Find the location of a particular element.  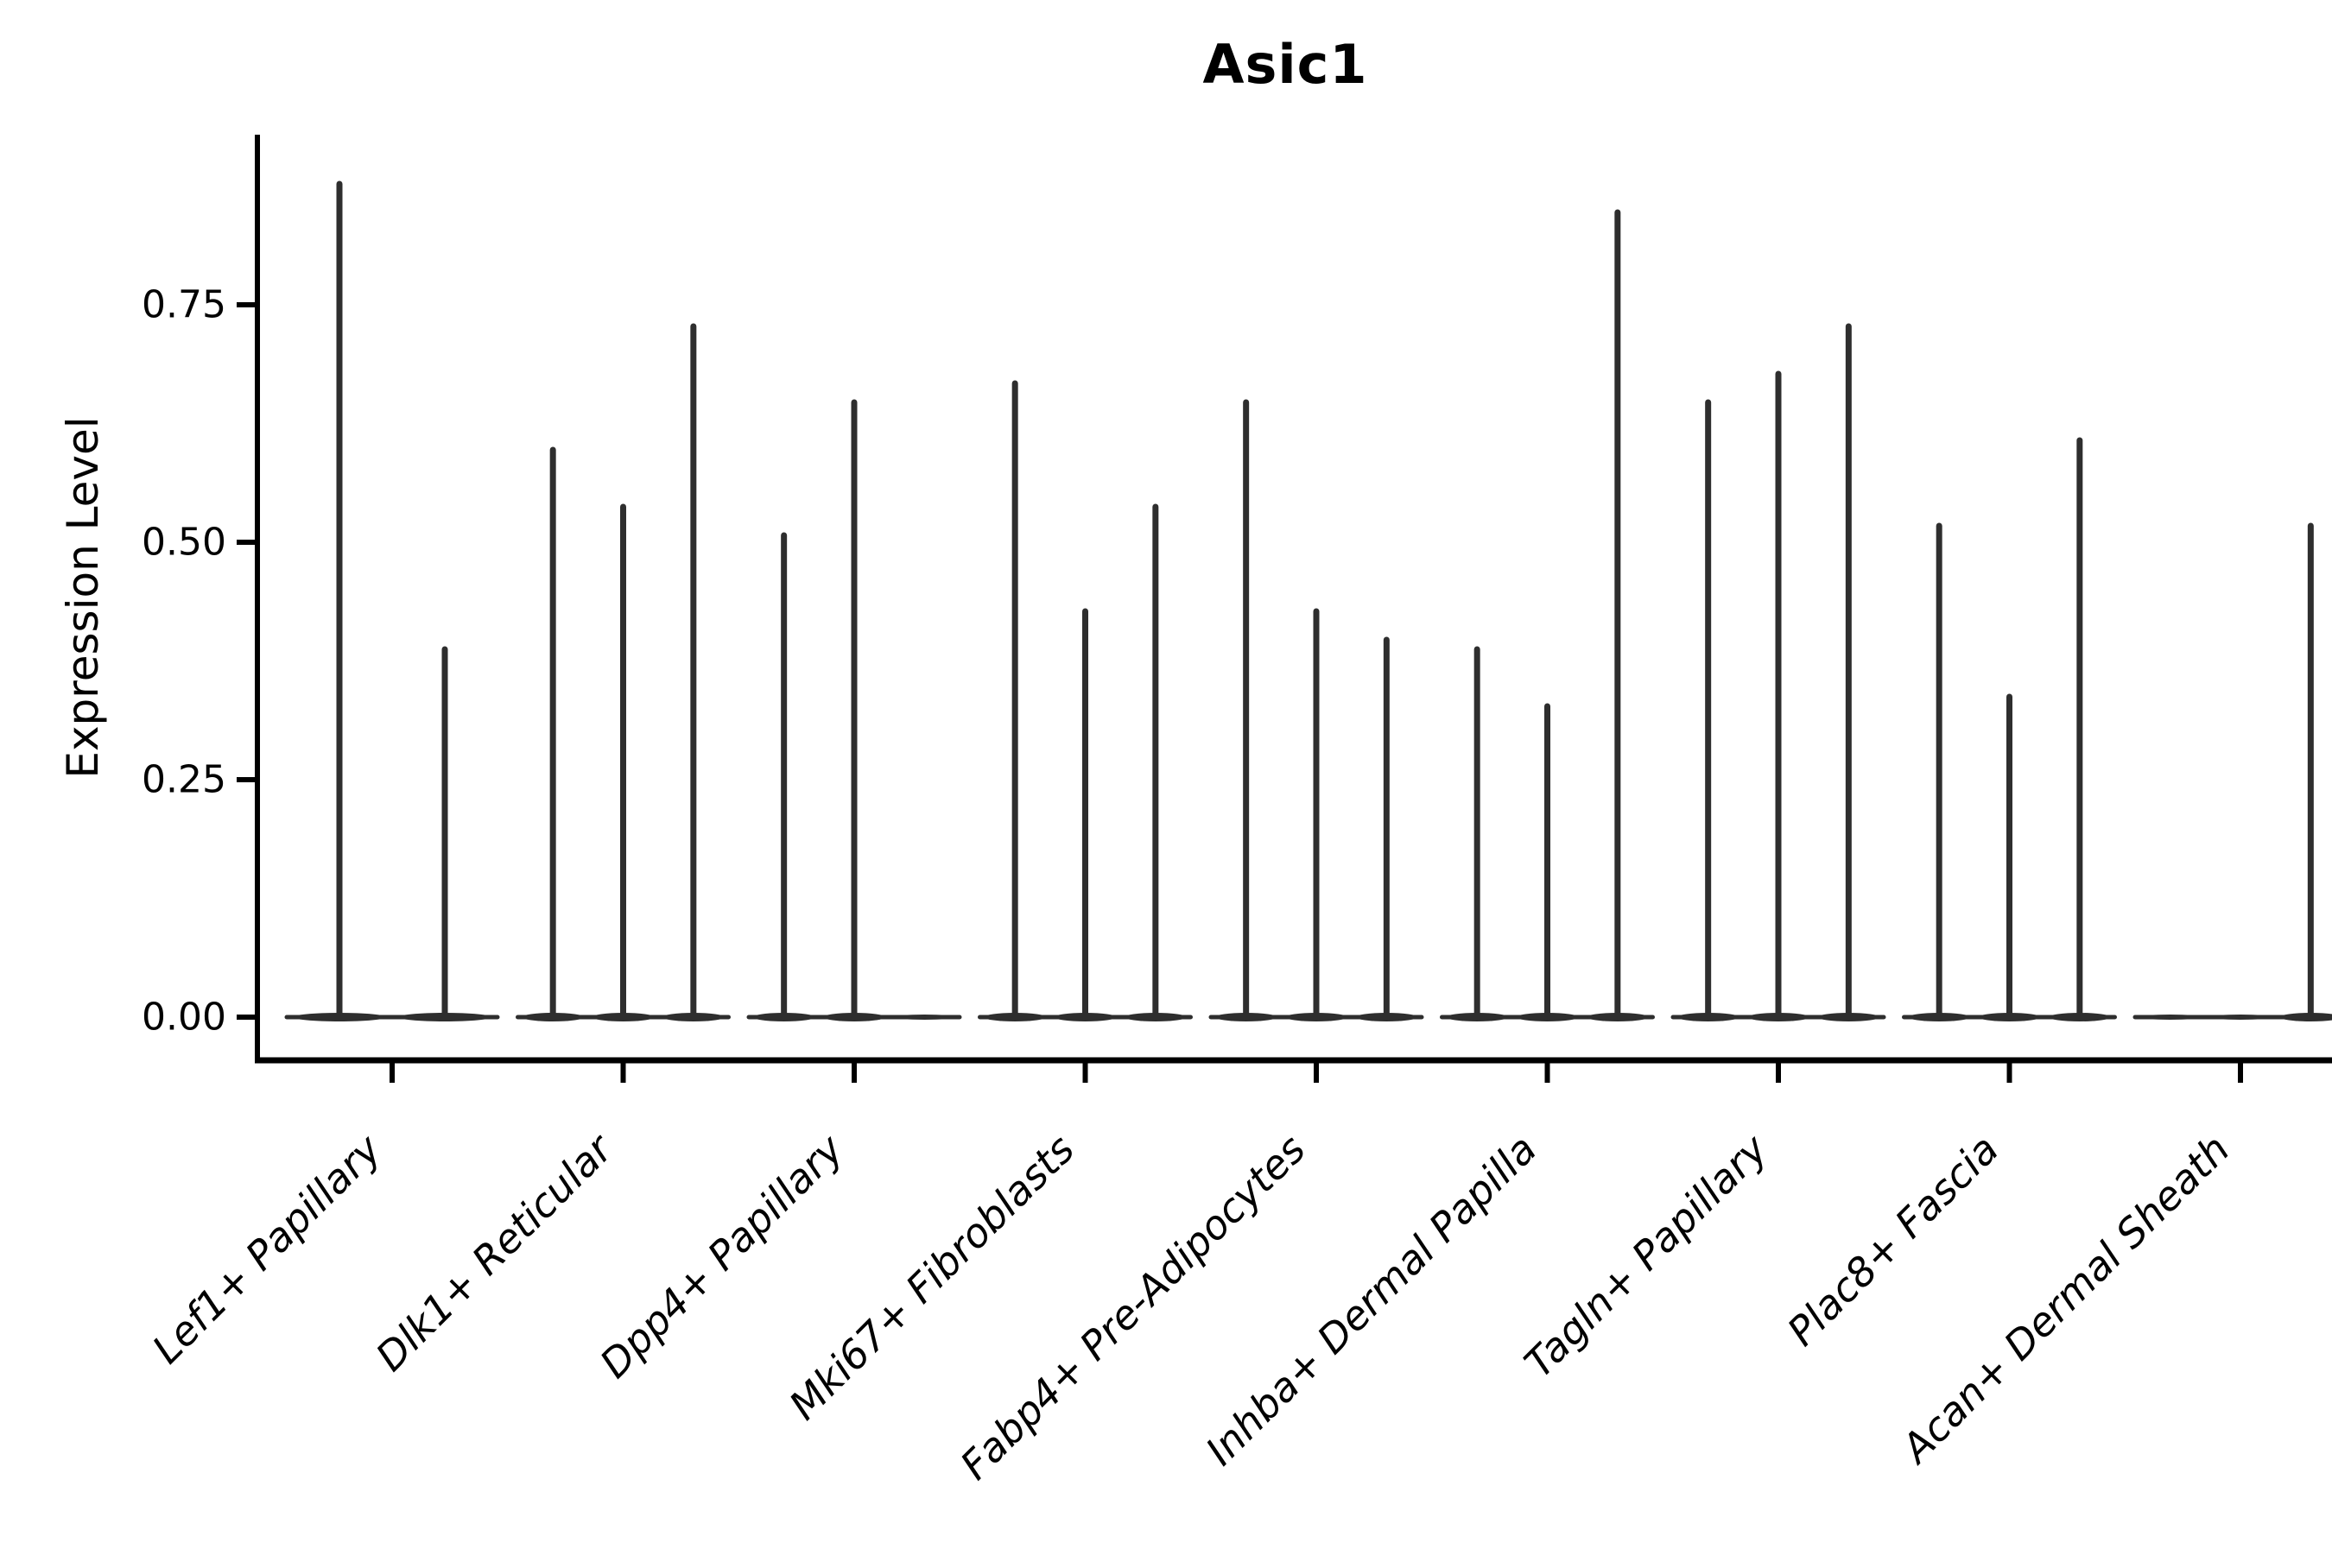

y-tick-label: 0.75 is located at coordinates (184, 305).